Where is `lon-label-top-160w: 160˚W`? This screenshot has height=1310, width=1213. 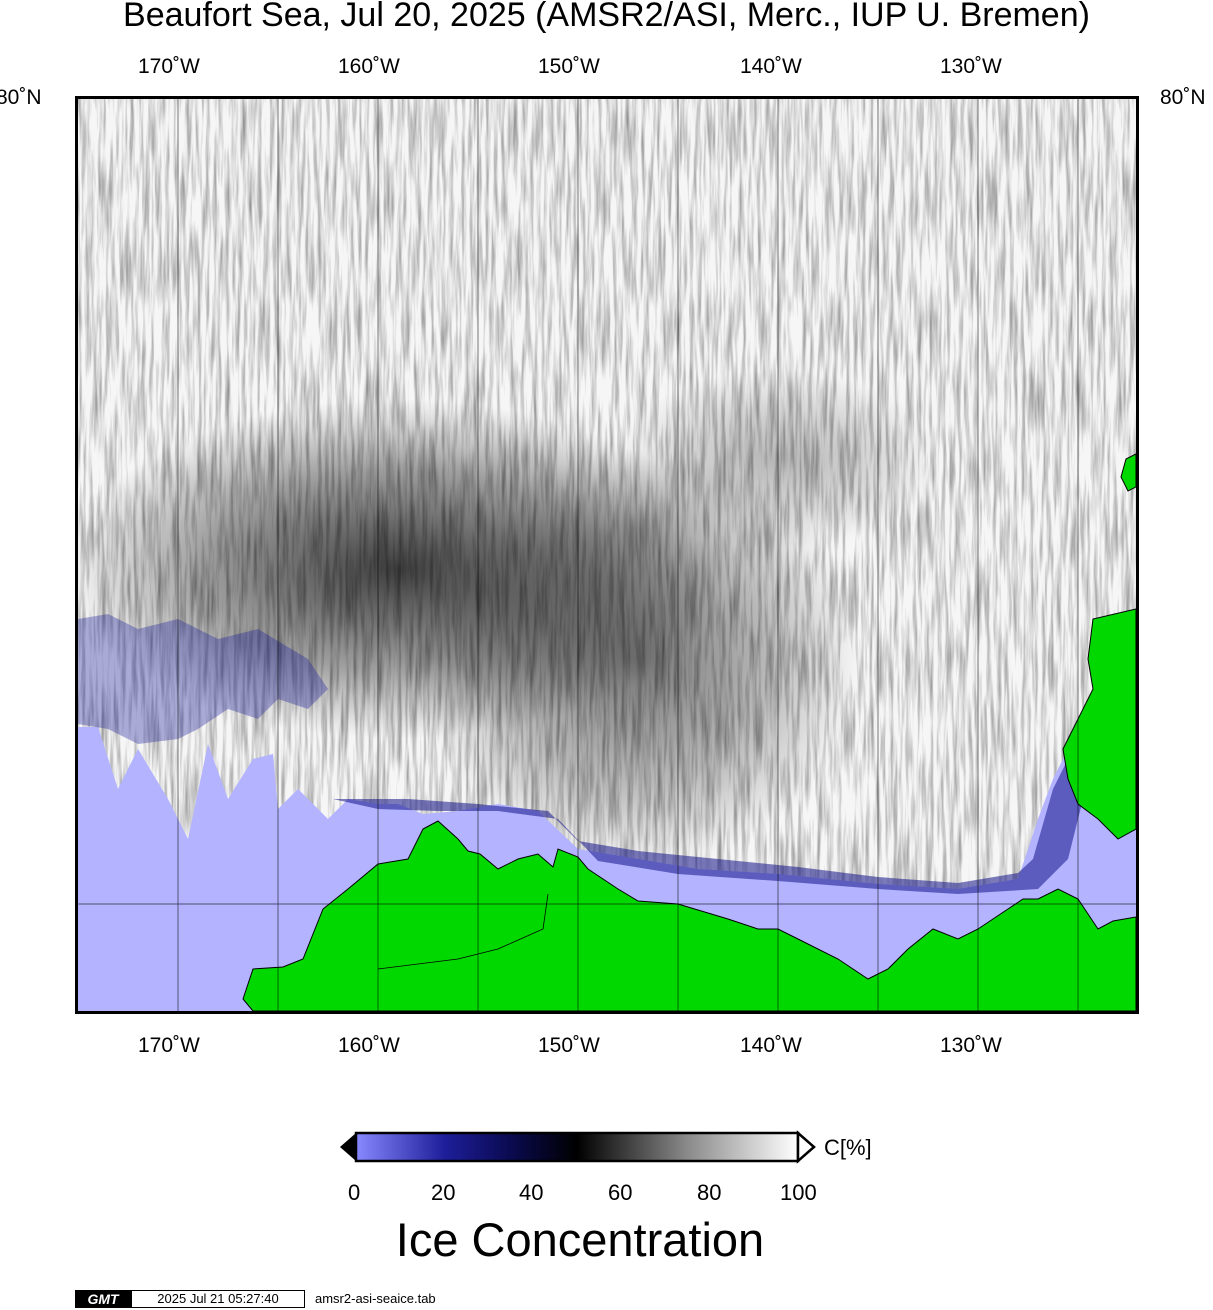 lon-label-top-160w: 160˚W is located at coordinates (369, 66).